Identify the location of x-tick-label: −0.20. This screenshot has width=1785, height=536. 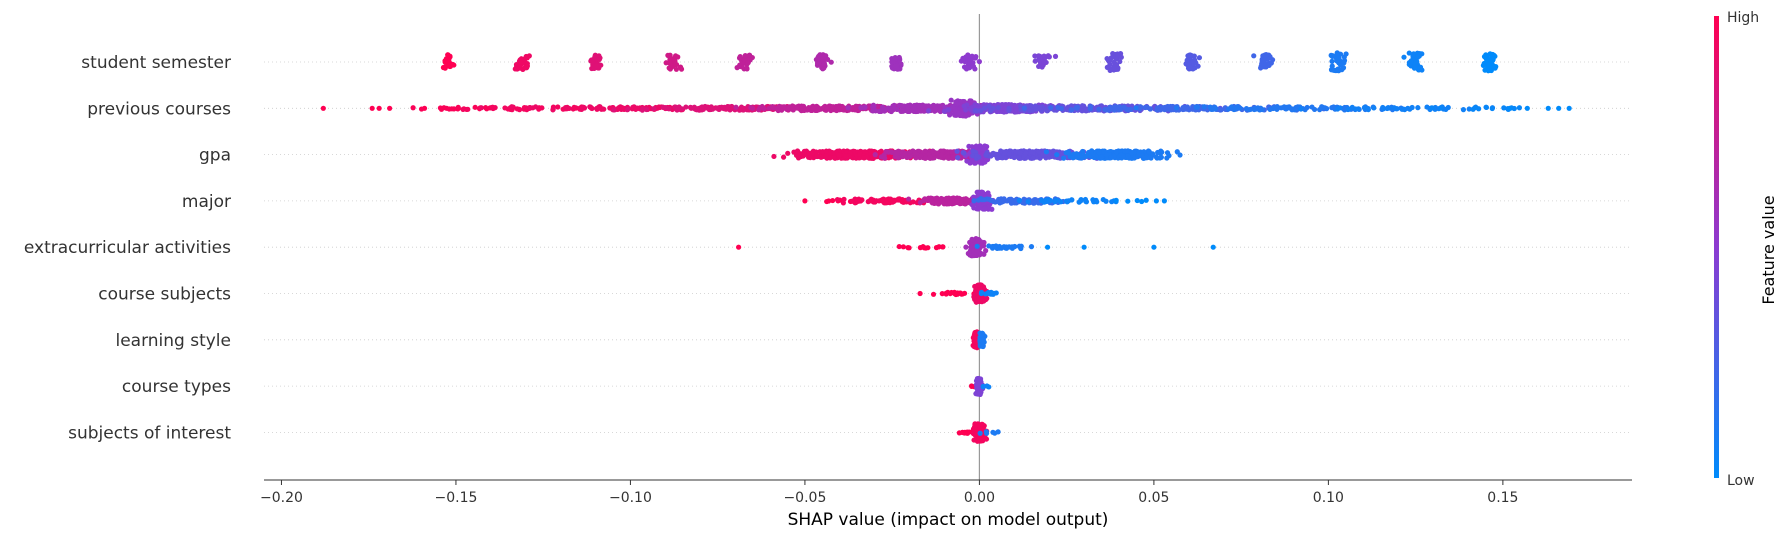
(281, 498).